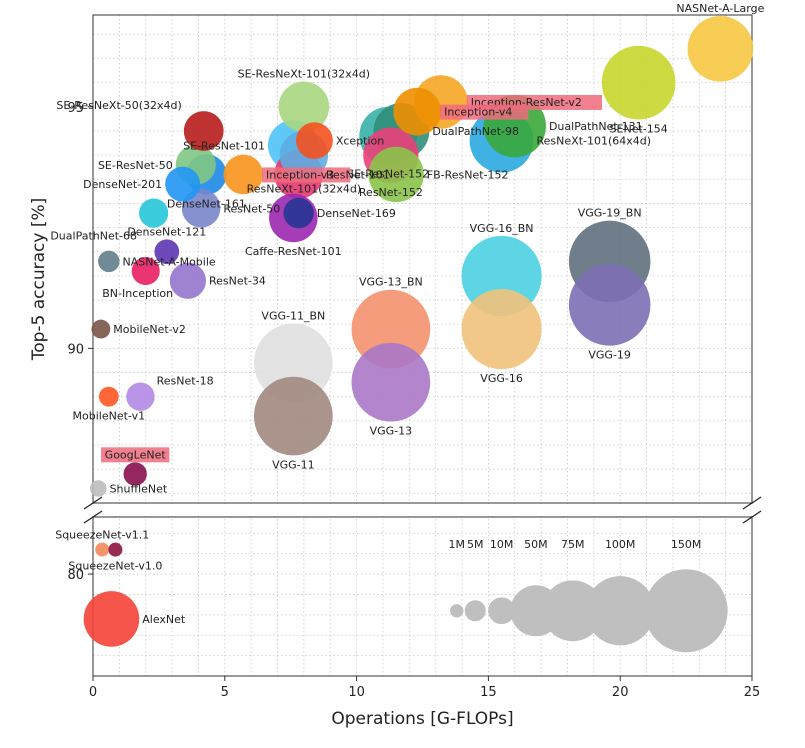 The height and width of the screenshot is (748, 805). What do you see at coordinates (122, 184) in the screenshot?
I see `data-label: DenseNet-201` at bounding box center [122, 184].